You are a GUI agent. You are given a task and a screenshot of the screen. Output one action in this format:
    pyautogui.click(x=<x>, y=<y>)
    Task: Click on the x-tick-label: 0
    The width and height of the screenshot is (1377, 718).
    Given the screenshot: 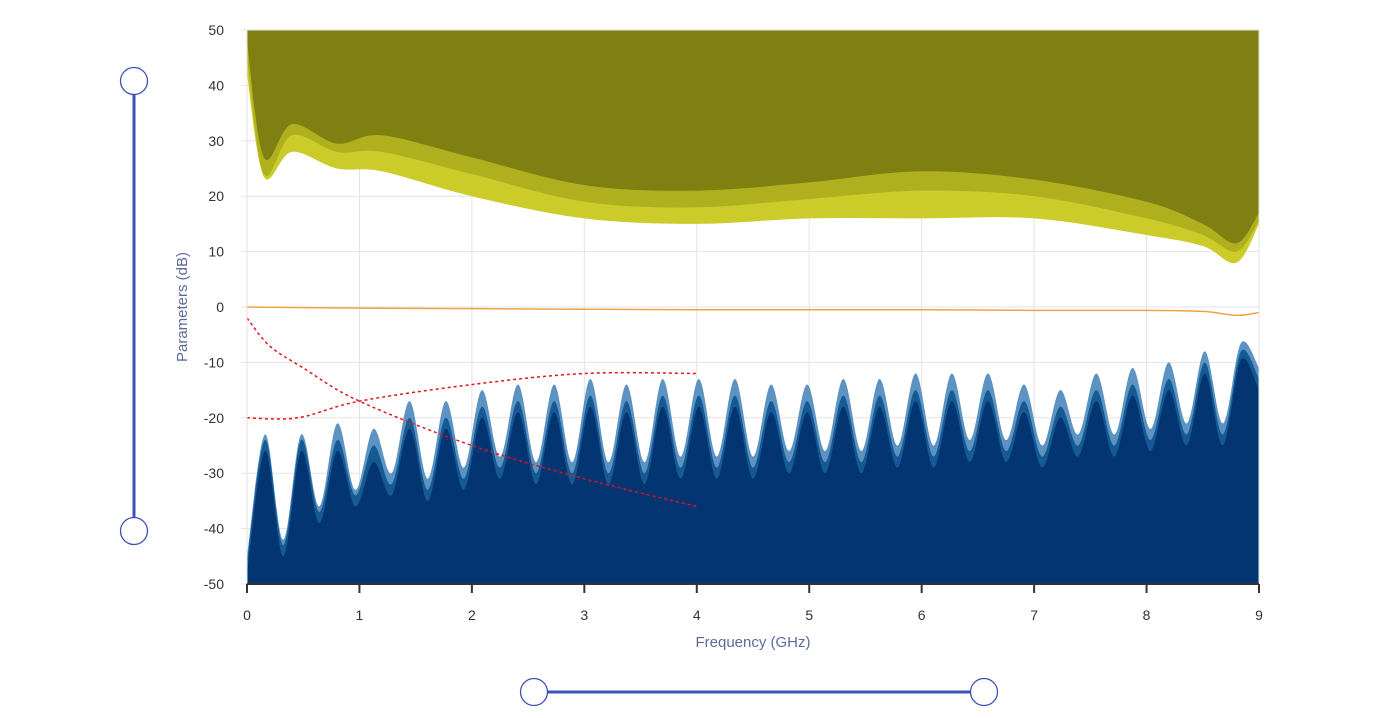 What is the action you would take?
    pyautogui.click(x=247, y=615)
    